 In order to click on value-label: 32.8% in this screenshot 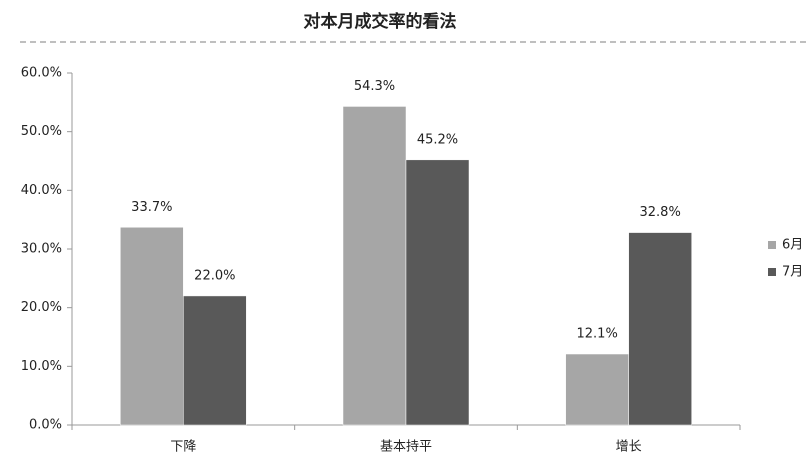, I will do `click(660, 212)`.